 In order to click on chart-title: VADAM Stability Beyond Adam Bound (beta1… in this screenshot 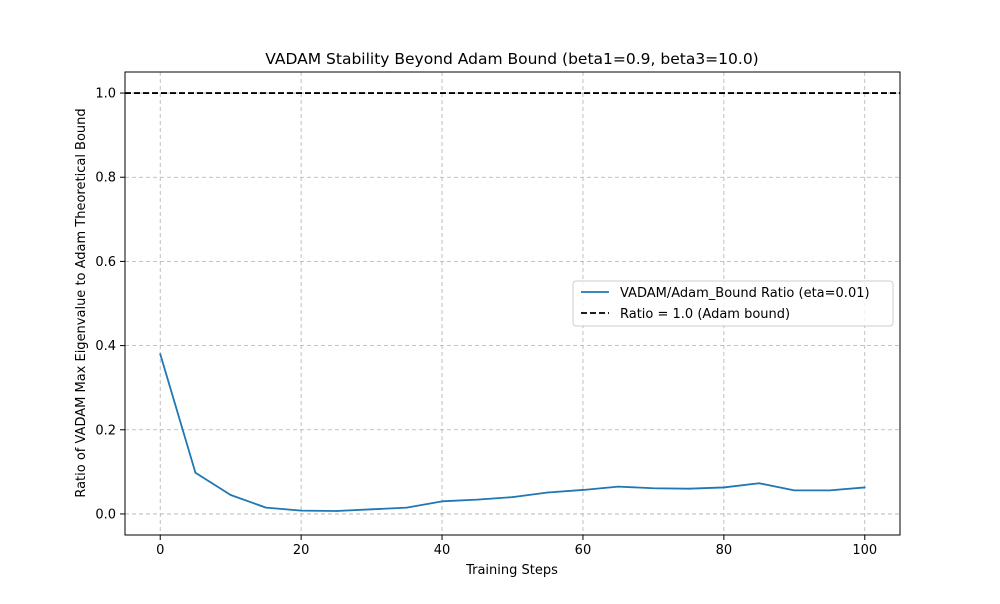, I will do `click(511, 59)`.